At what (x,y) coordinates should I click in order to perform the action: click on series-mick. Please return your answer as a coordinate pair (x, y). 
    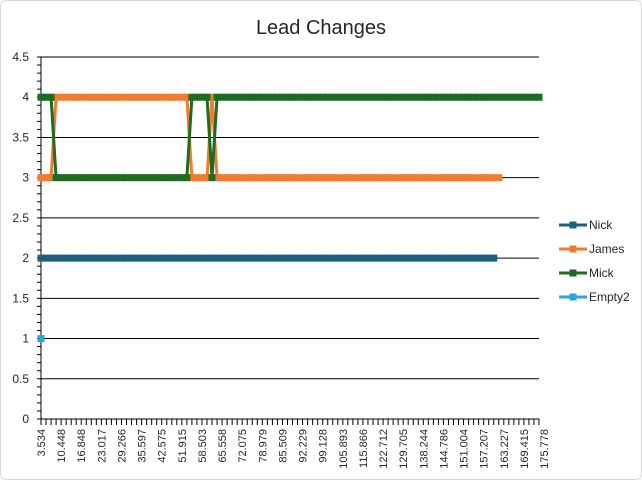
    Looking at the image, I should click on (290, 137).